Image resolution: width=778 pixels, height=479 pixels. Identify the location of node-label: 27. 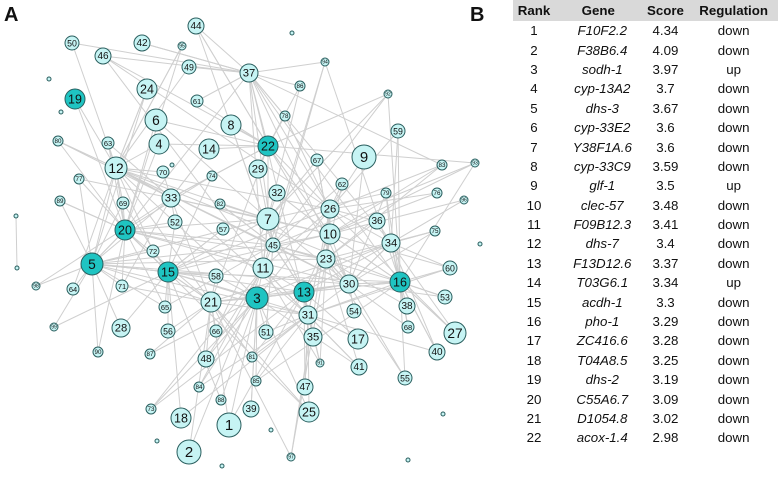
(454, 333).